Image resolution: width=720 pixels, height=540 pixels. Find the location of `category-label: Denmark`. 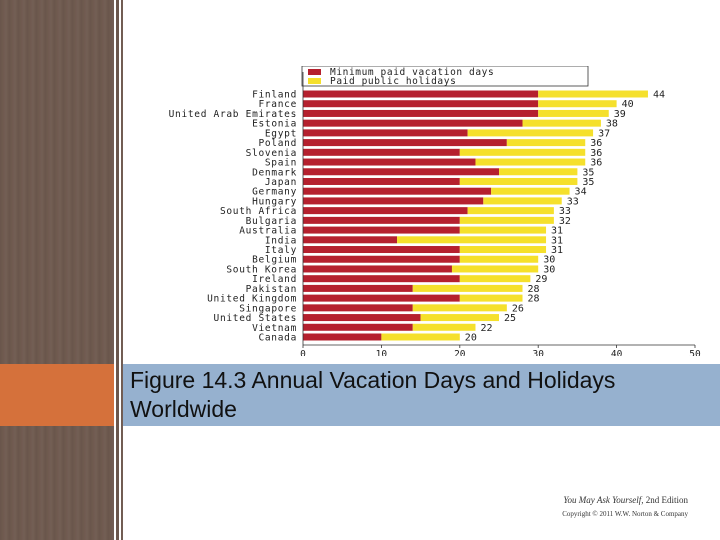

category-label: Denmark is located at coordinates (274, 172).